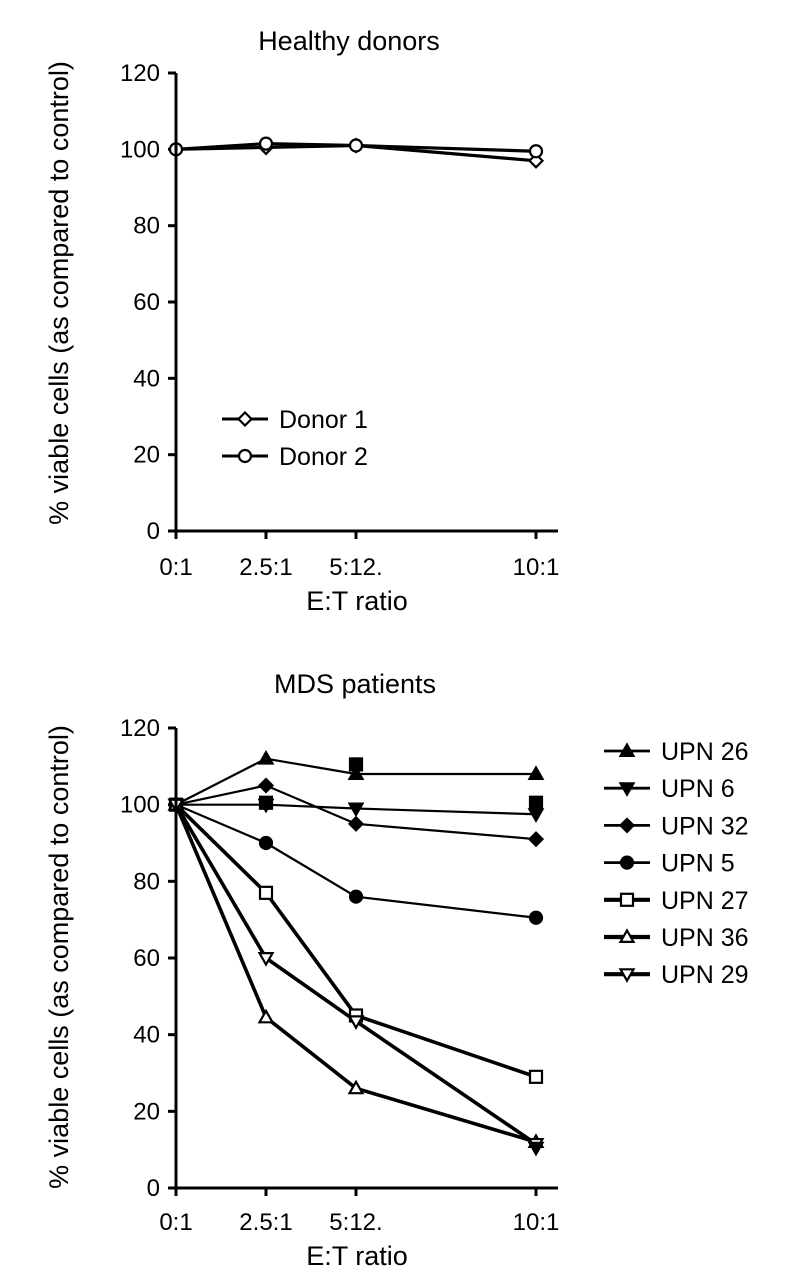 Image resolution: width=795 pixels, height=1280 pixels. Describe the element at coordinates (349, 41) in the screenshot. I see `chart-title: Healthy donors` at that location.